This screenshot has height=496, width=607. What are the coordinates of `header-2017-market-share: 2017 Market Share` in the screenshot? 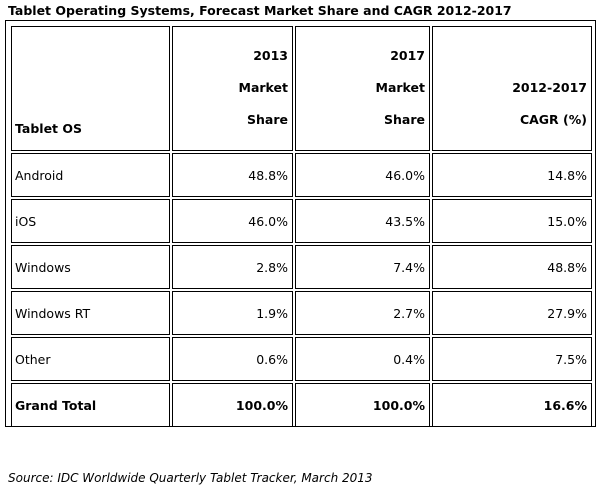 It's located at (362, 88).